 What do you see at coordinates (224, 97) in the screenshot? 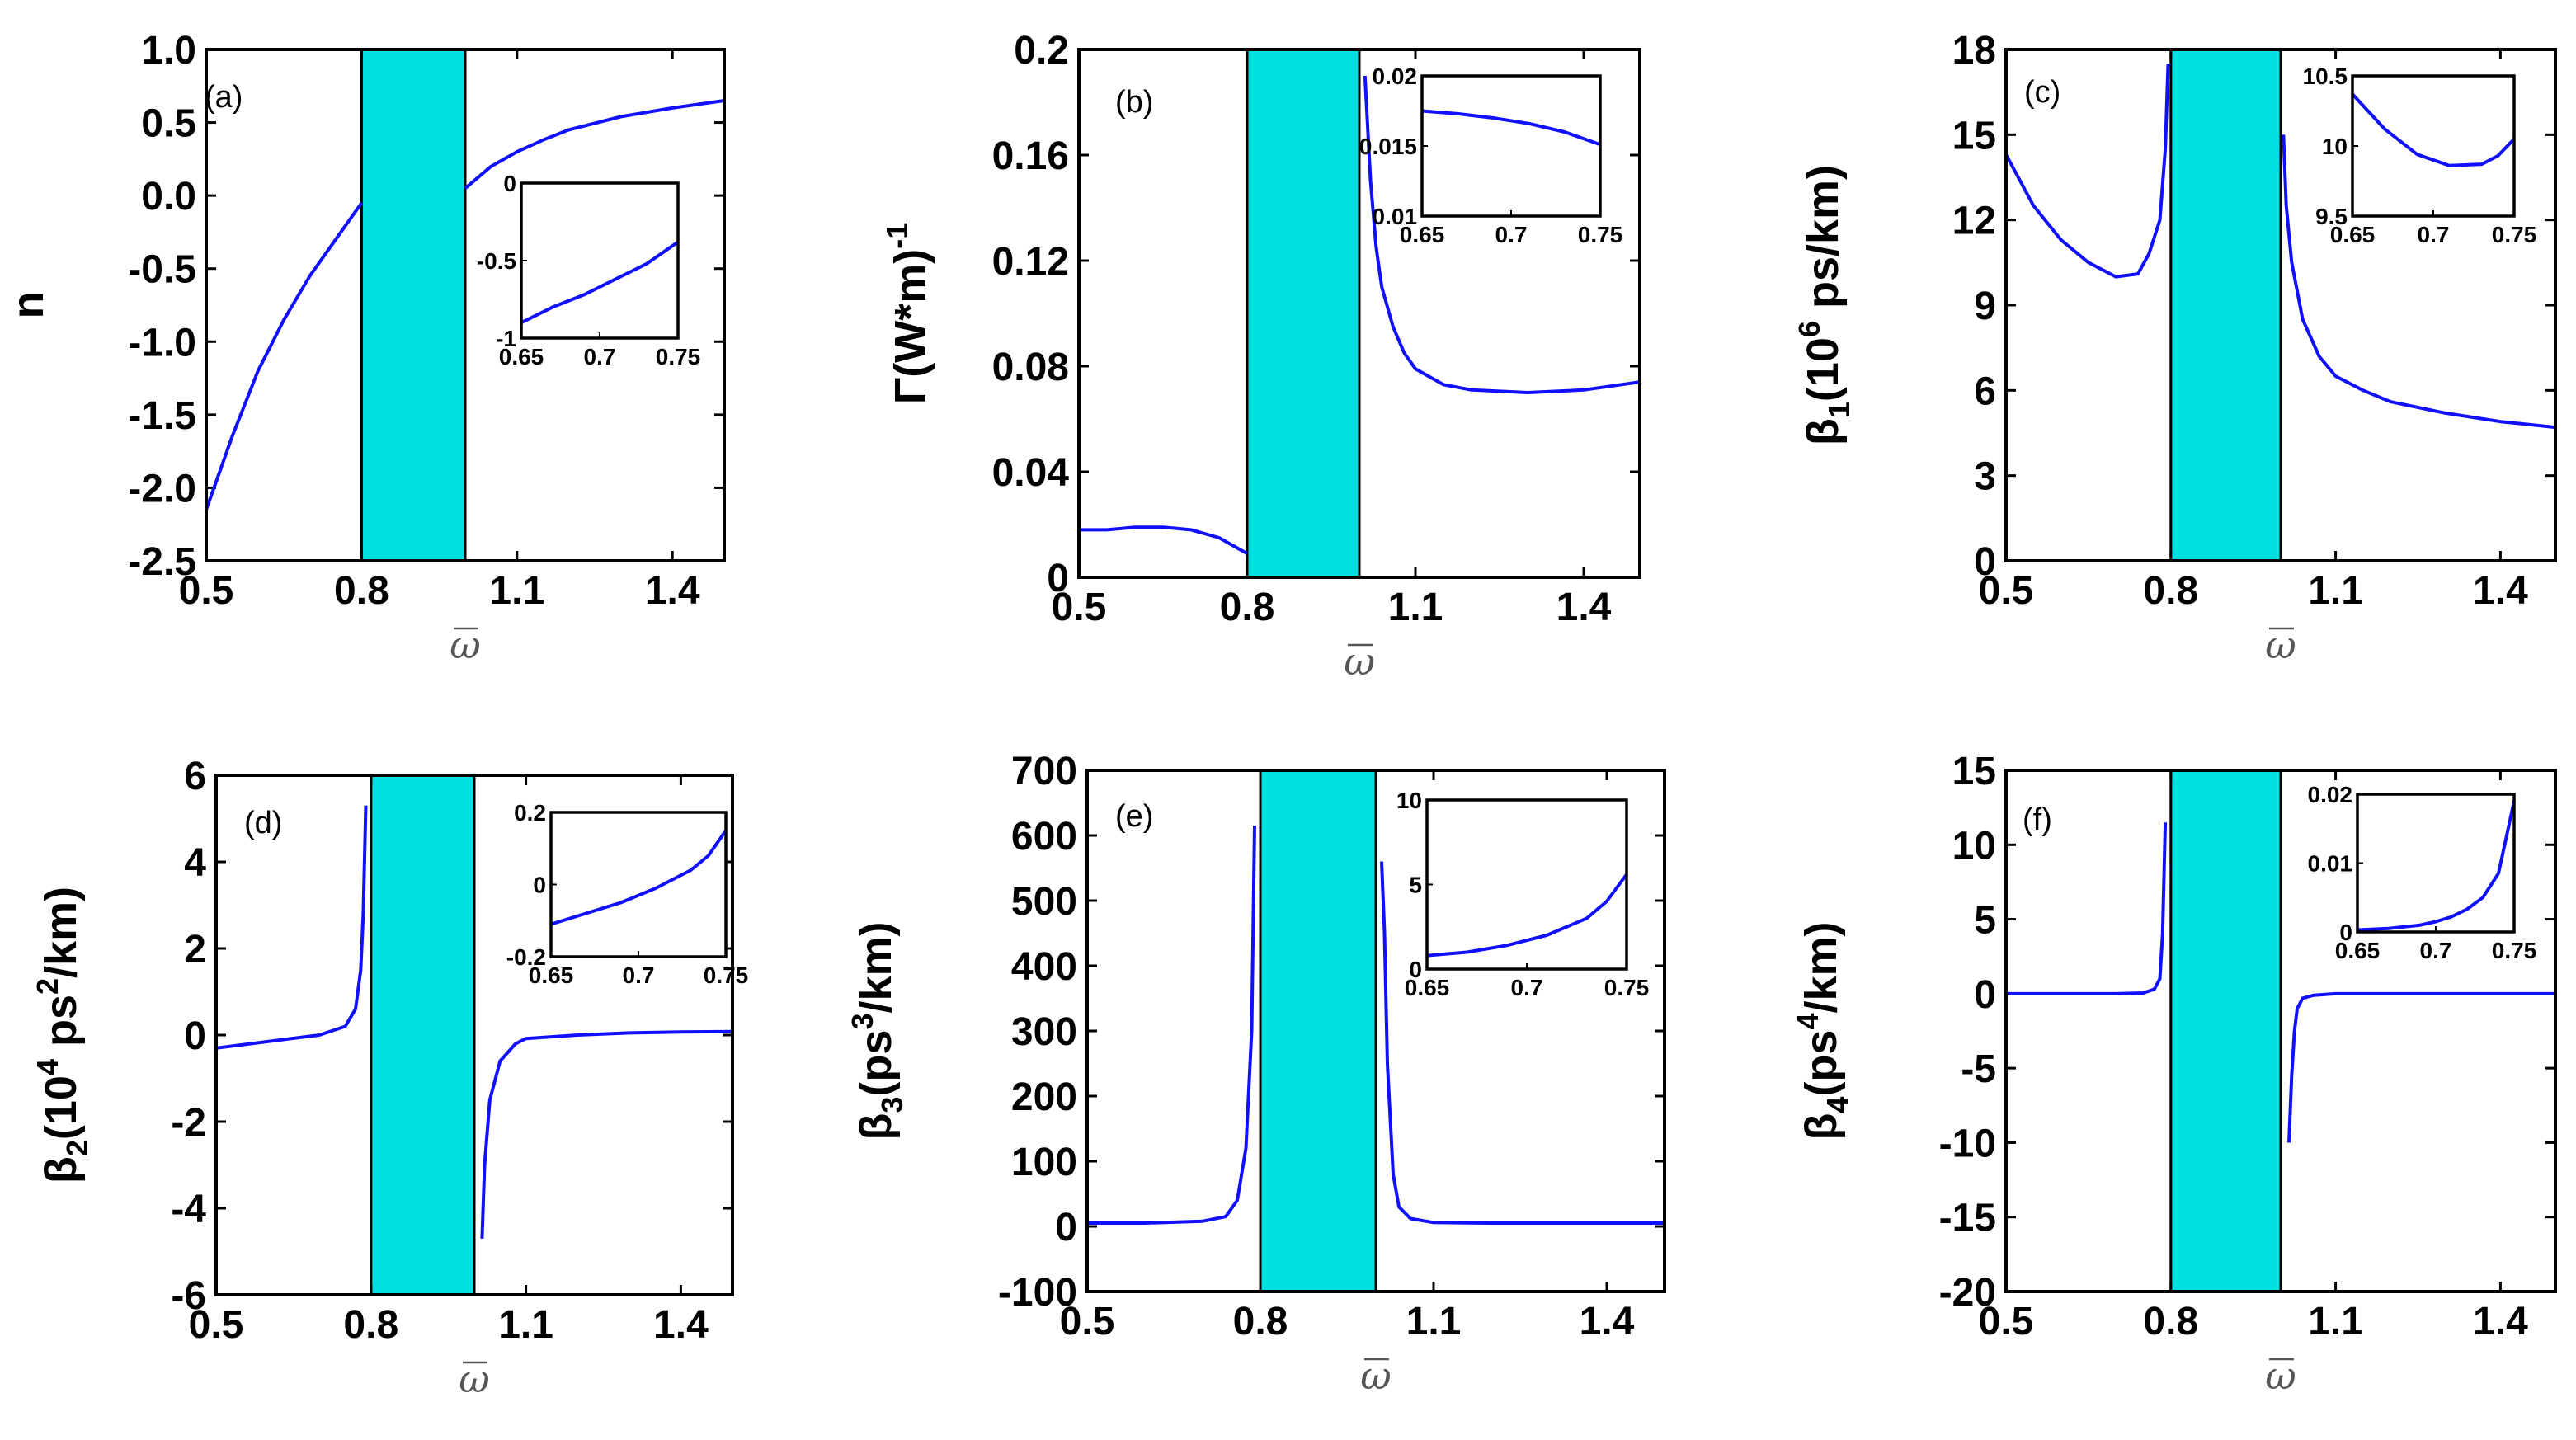
I see `panel-label: (a)` at bounding box center [224, 97].